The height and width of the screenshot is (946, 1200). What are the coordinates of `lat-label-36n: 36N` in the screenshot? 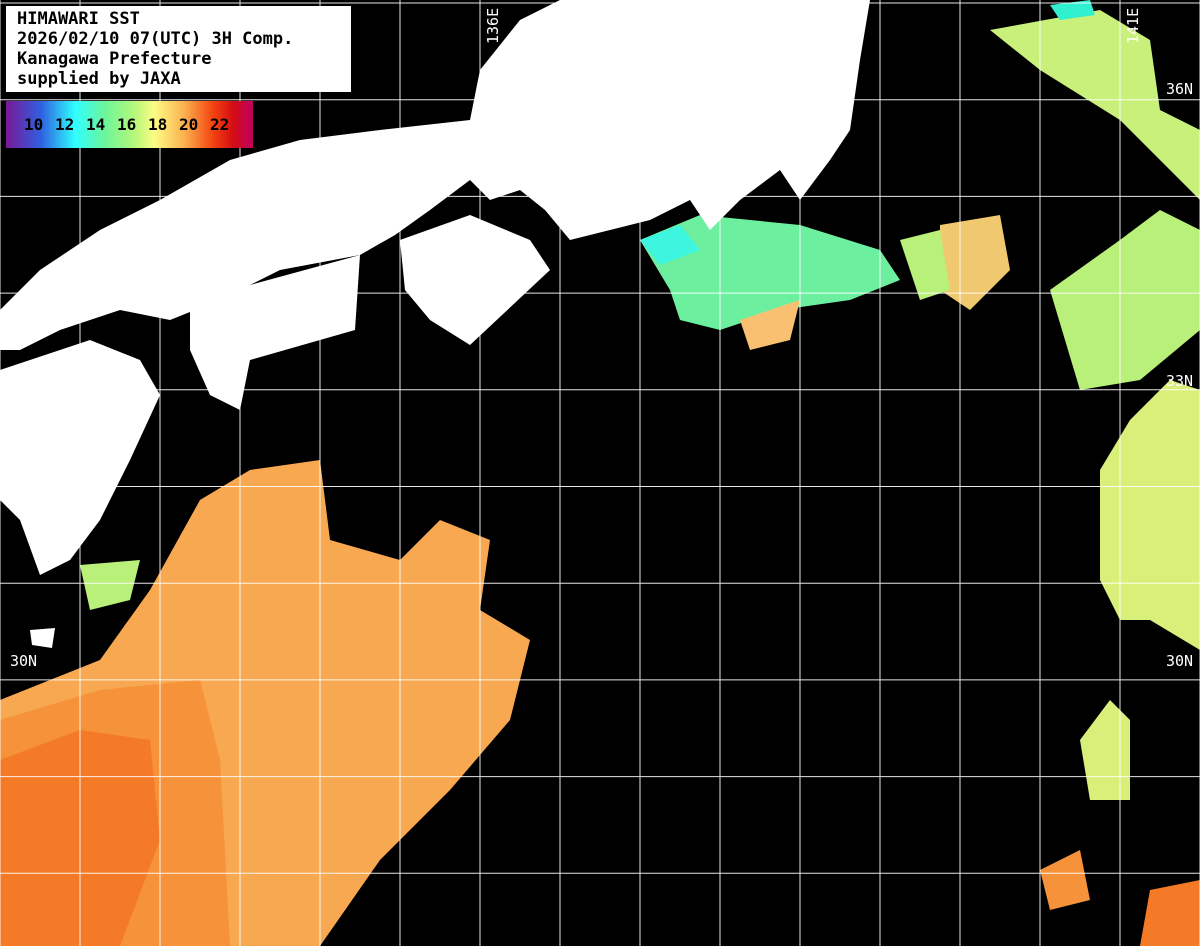 It's located at (1180, 89).